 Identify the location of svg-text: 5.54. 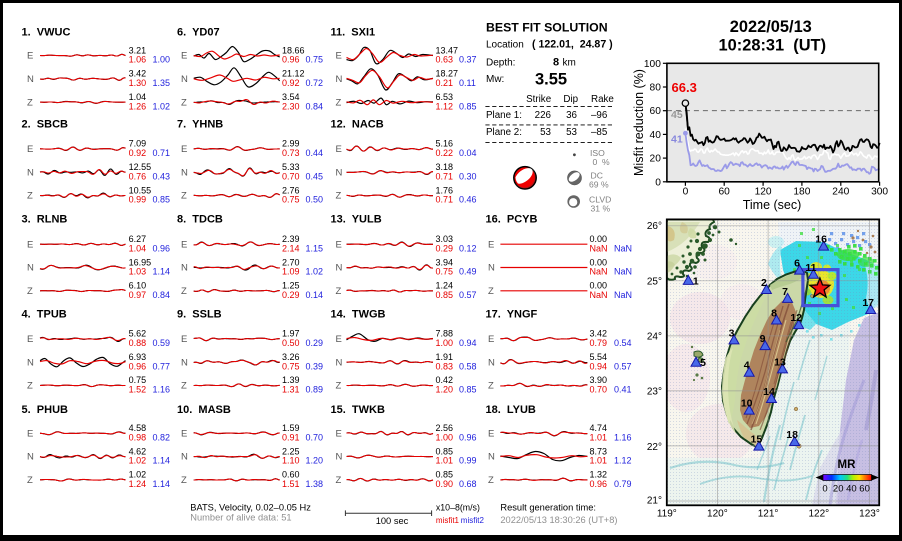
(599, 357).